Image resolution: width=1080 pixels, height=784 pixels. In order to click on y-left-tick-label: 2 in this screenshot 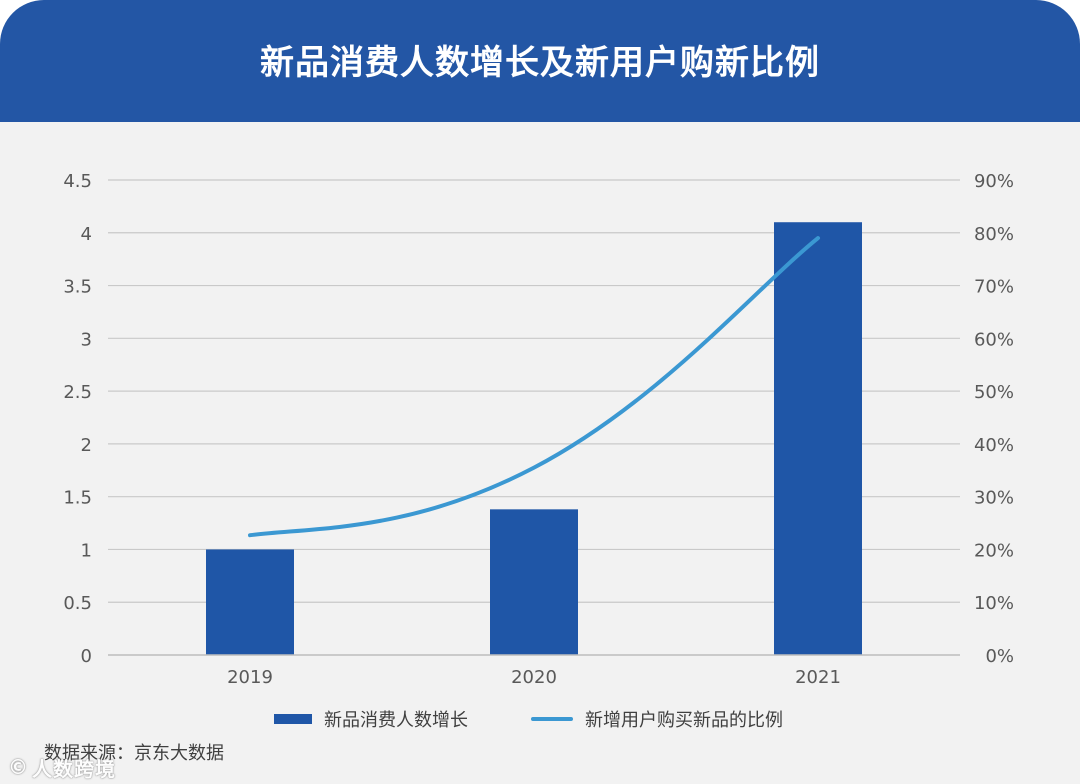, I will do `click(86, 445)`.